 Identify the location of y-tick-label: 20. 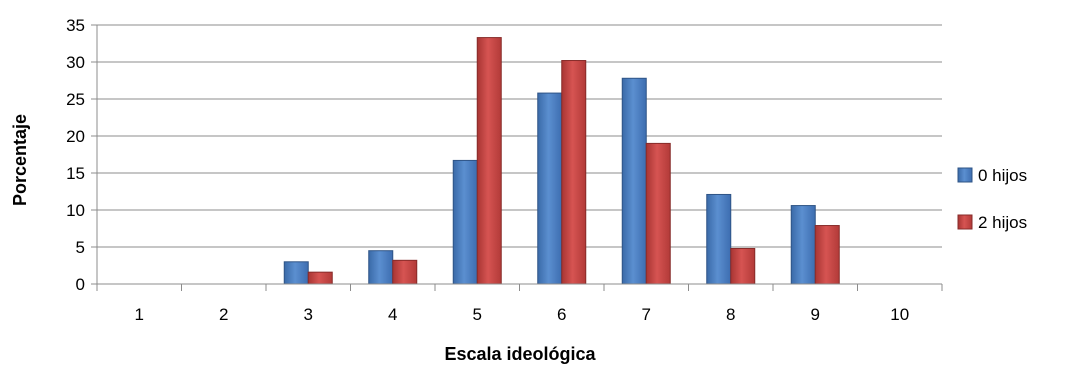
(75, 136).